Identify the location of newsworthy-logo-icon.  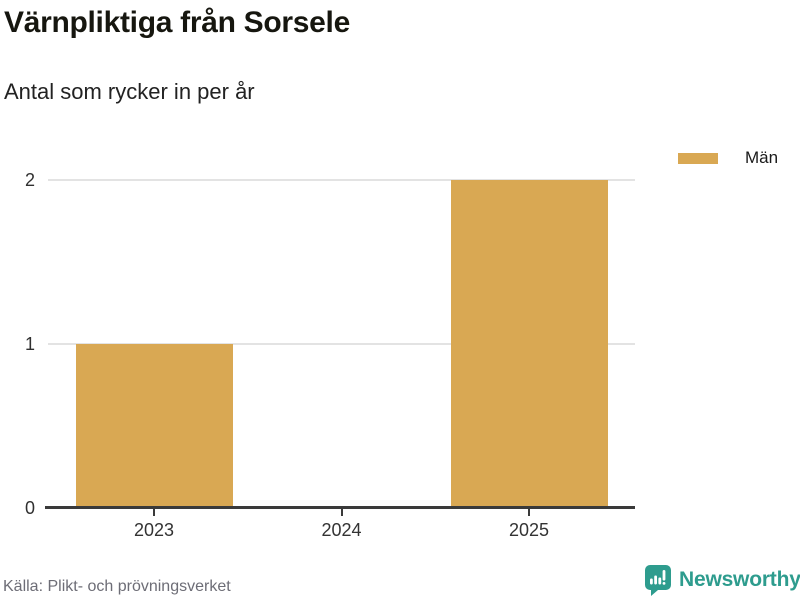
(658, 580).